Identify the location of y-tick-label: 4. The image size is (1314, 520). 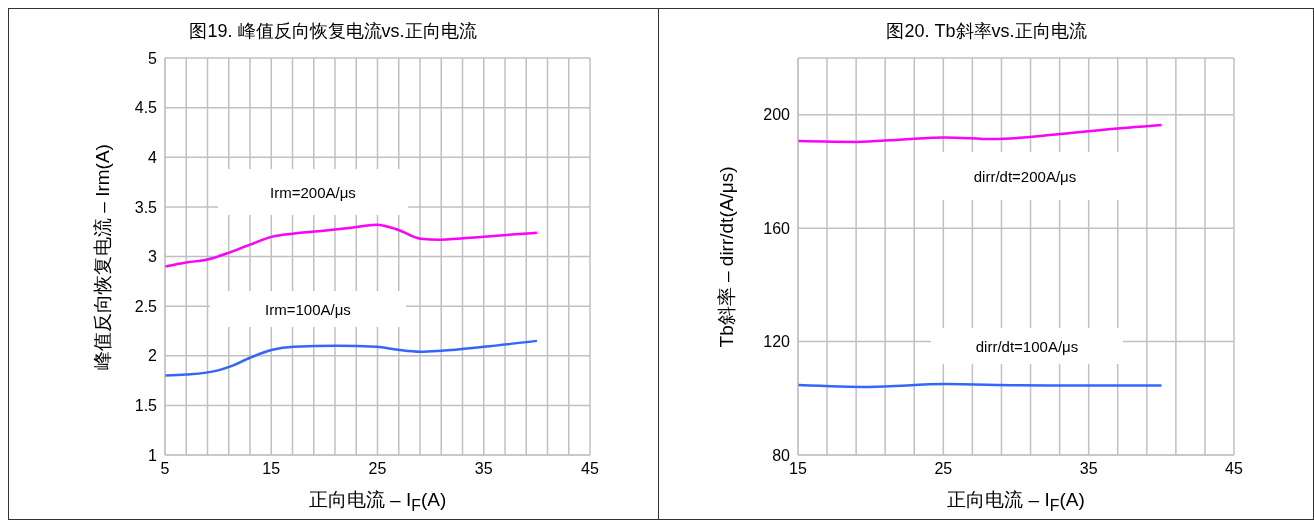
(153, 157).